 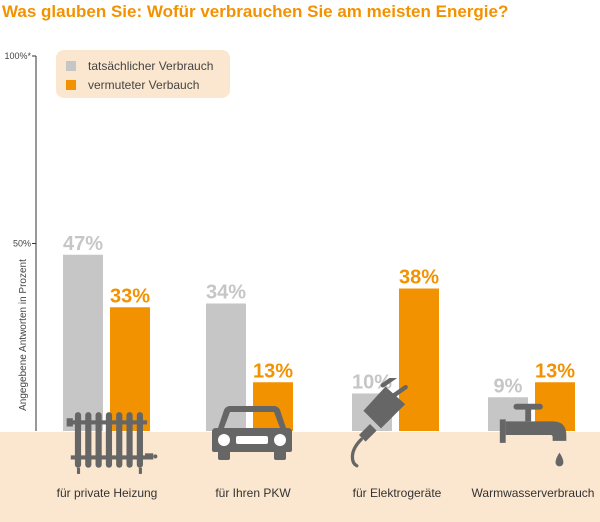 What do you see at coordinates (130, 296) in the screenshot?
I see `value-label-estimated-0: 33%` at bounding box center [130, 296].